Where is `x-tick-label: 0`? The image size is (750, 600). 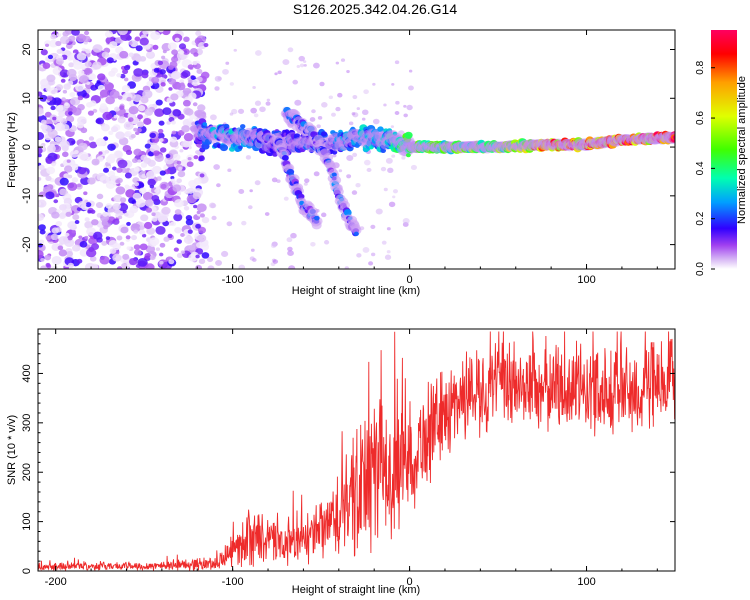 x-tick-label: 0 is located at coordinates (410, 280).